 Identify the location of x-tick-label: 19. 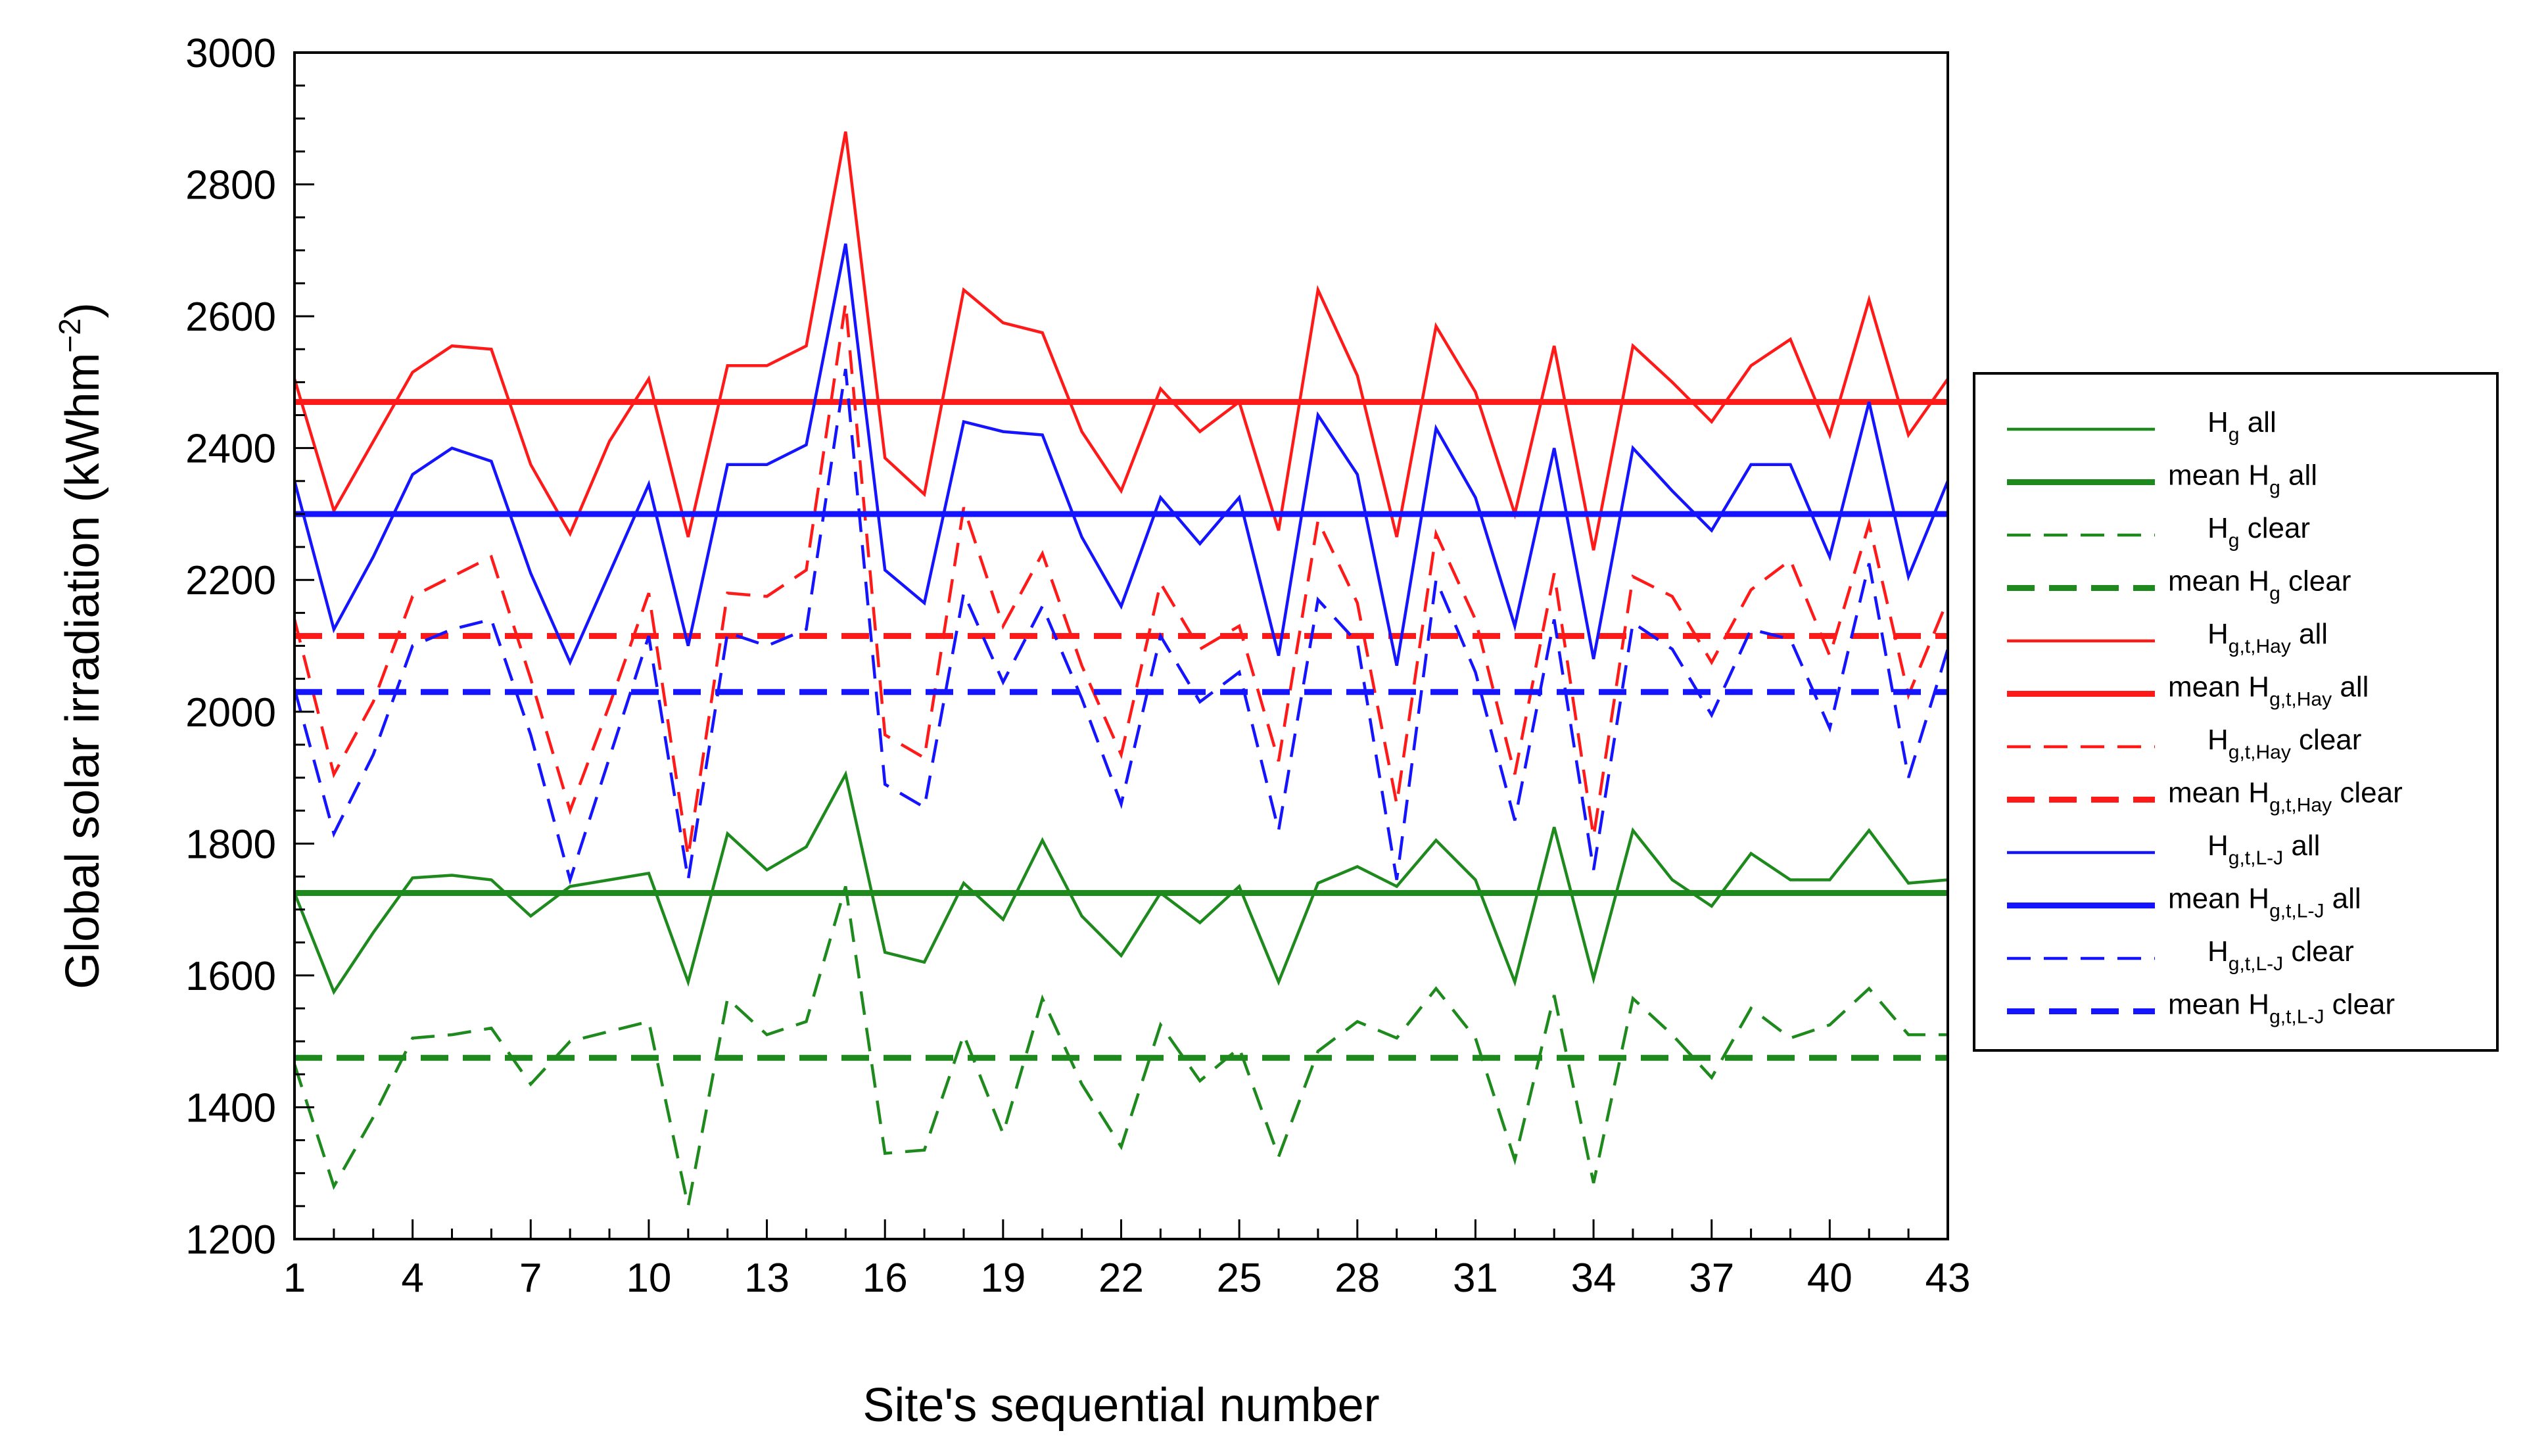
(1003, 1278).